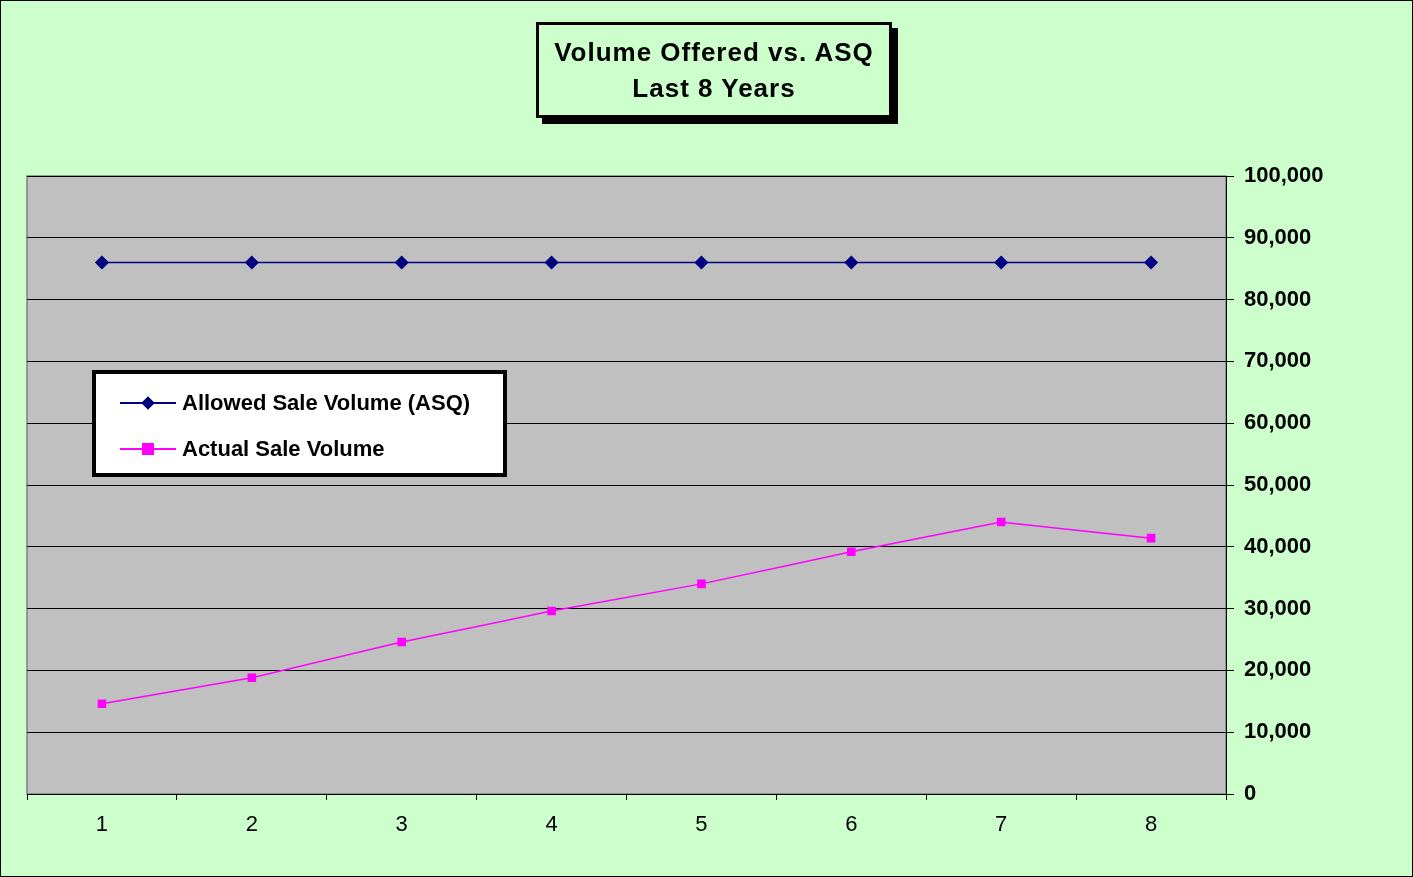  What do you see at coordinates (714, 88) in the screenshot?
I see `chart-subtitle: Last 8 Years` at bounding box center [714, 88].